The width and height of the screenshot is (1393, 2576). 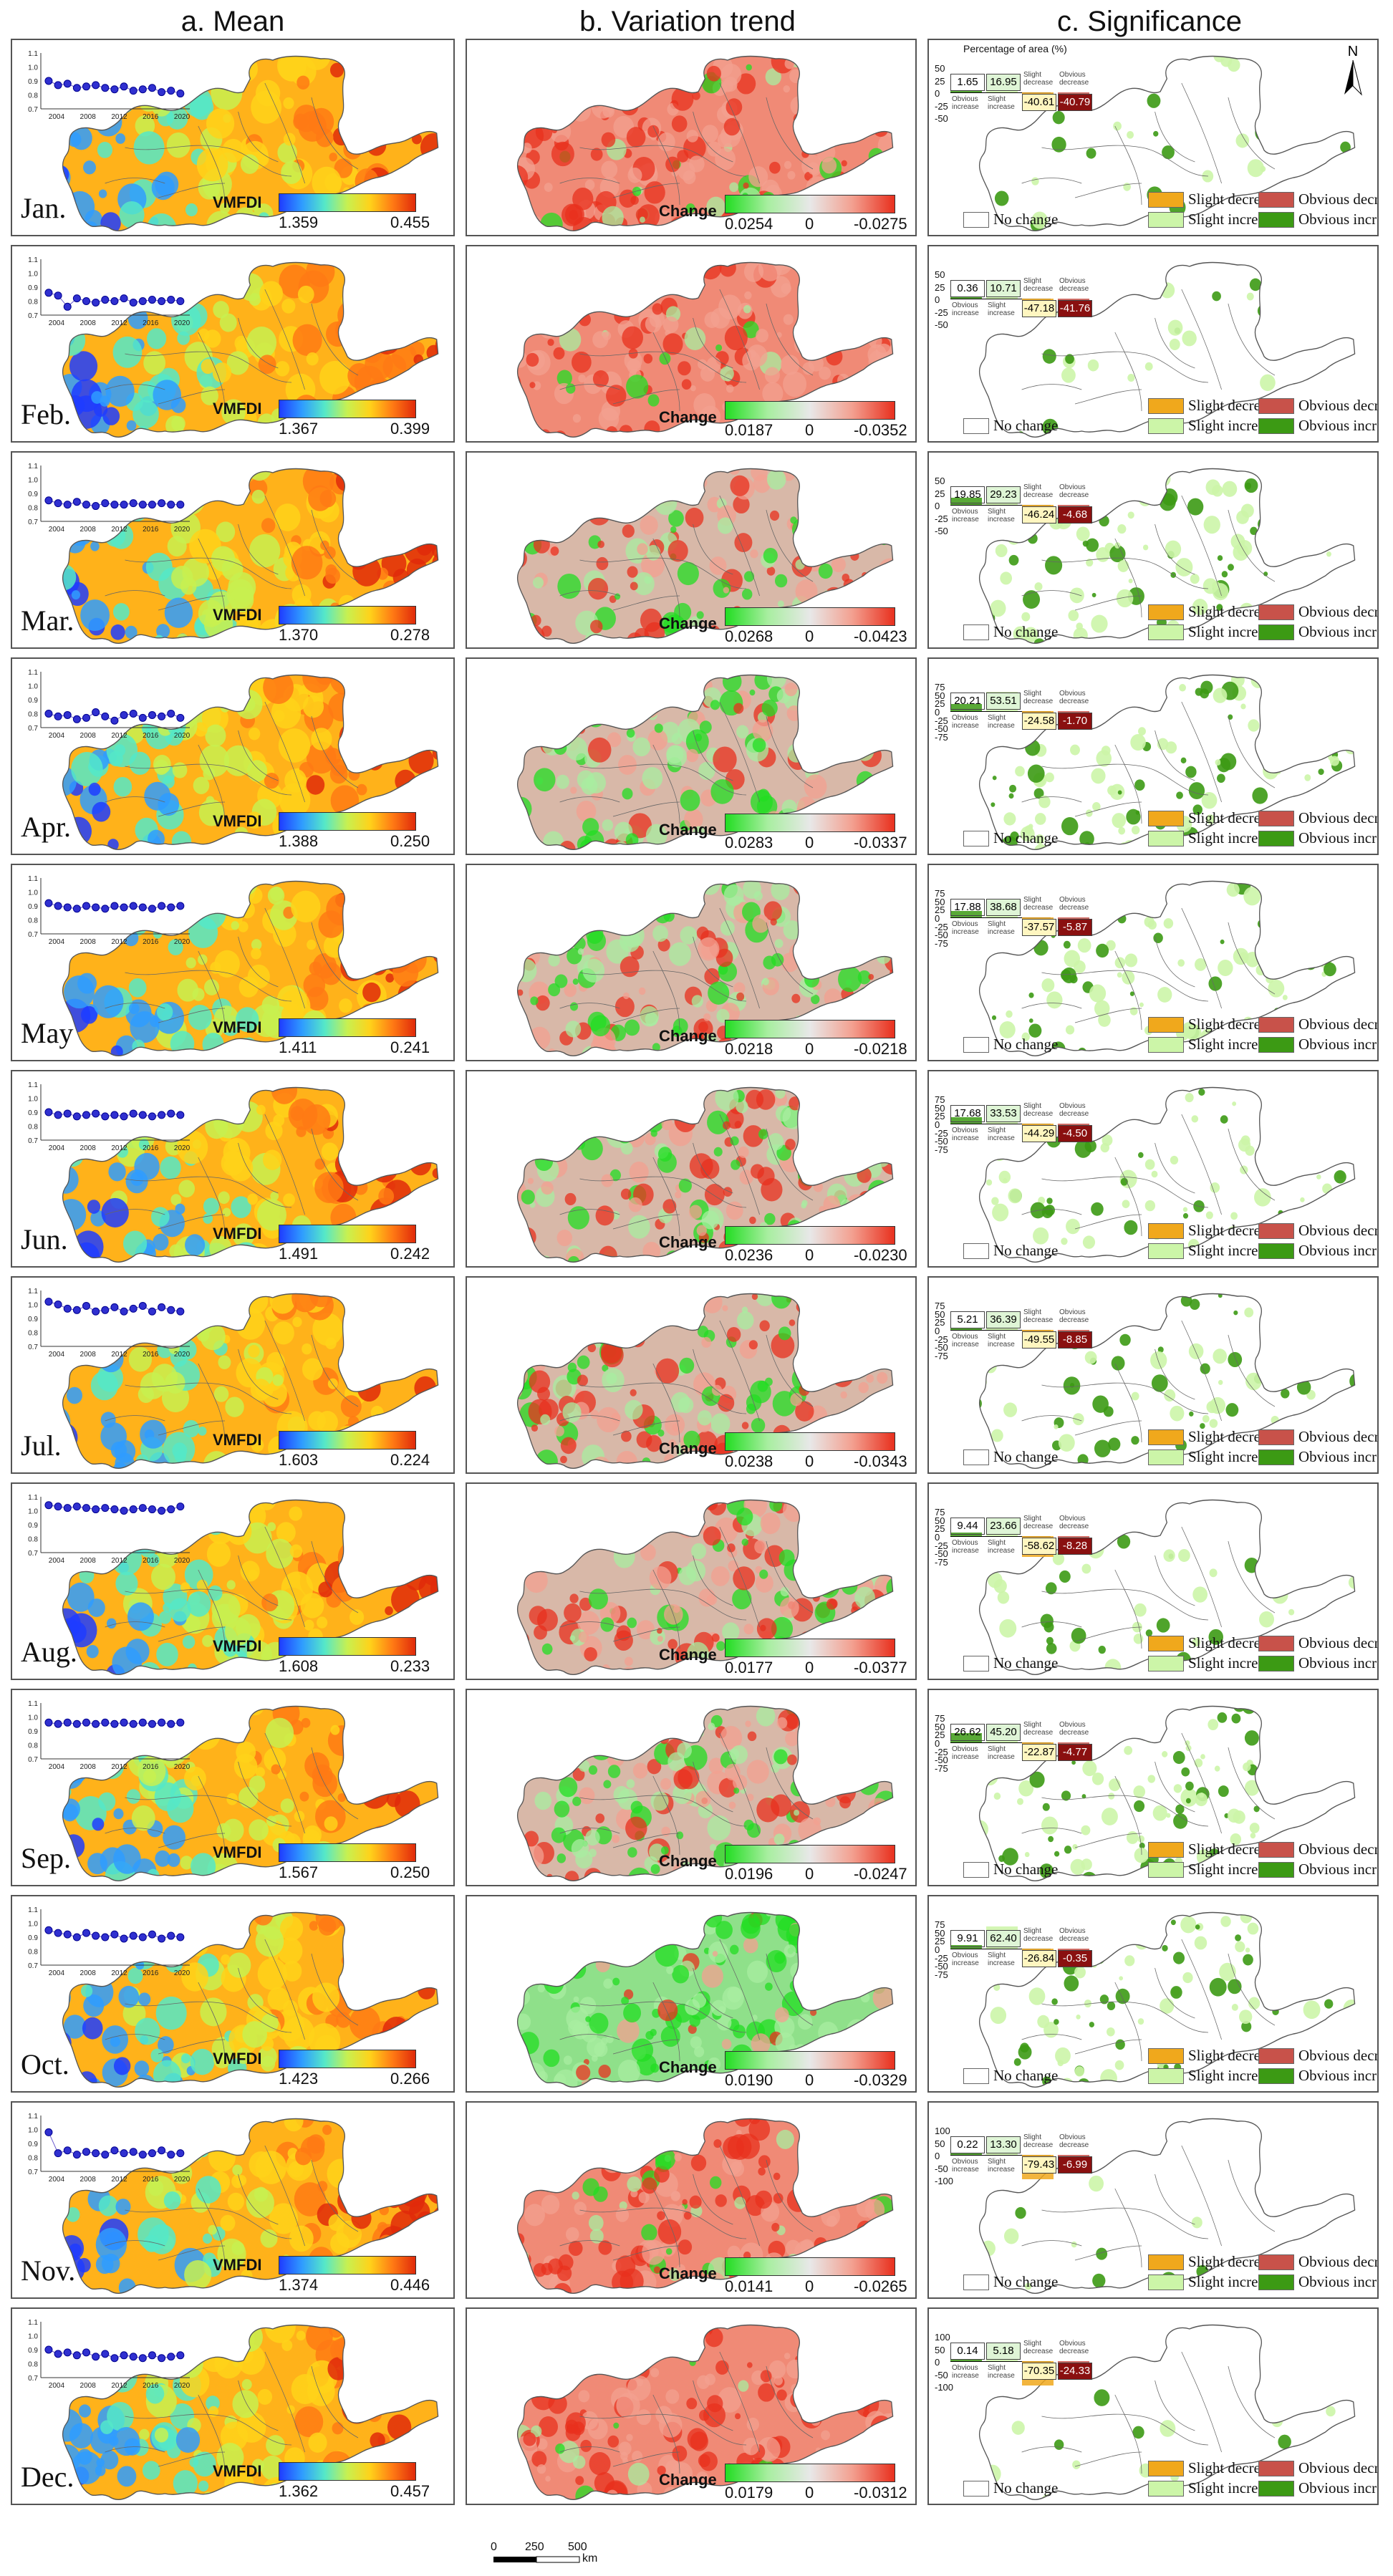 I want to click on trend-colorbar-min: 0.0141, so click(x=749, y=2286).